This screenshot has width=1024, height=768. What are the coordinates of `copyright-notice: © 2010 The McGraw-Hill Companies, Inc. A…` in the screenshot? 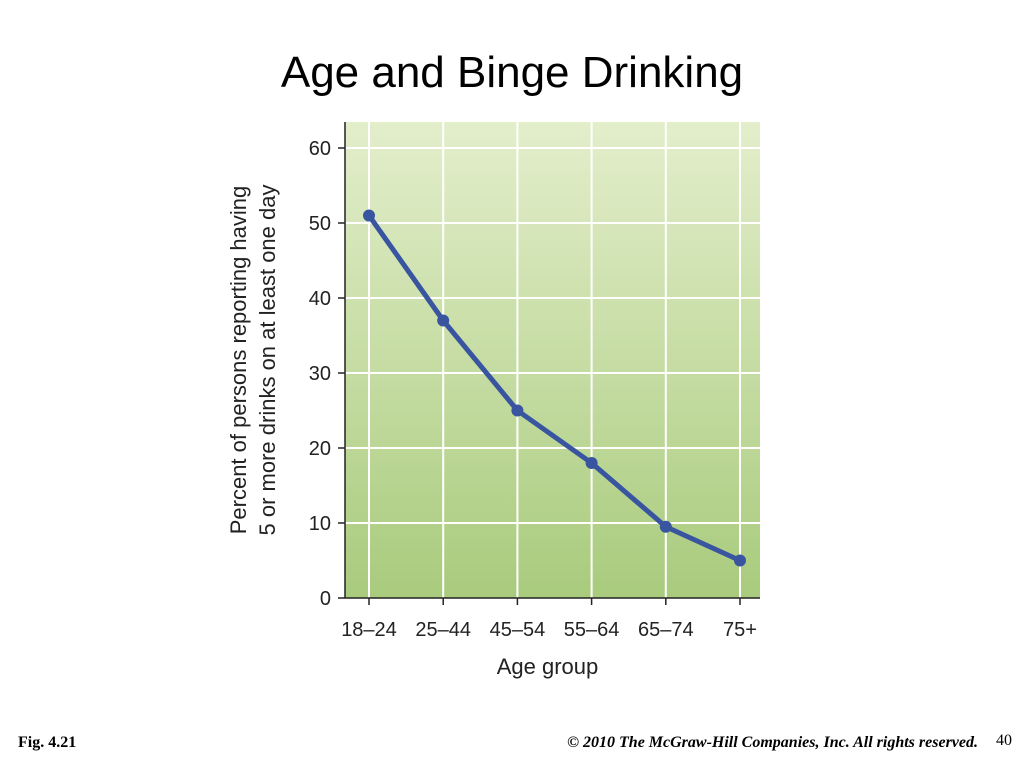 It's located at (772, 742).